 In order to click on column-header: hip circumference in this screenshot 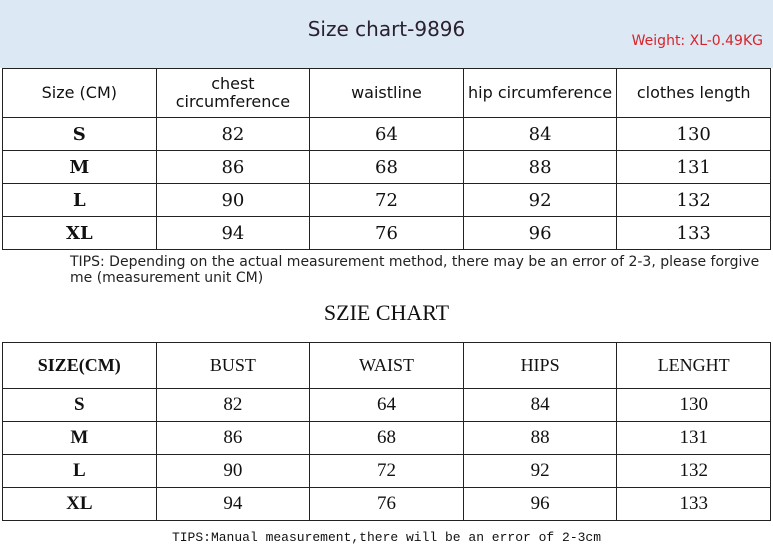, I will do `click(540, 93)`.